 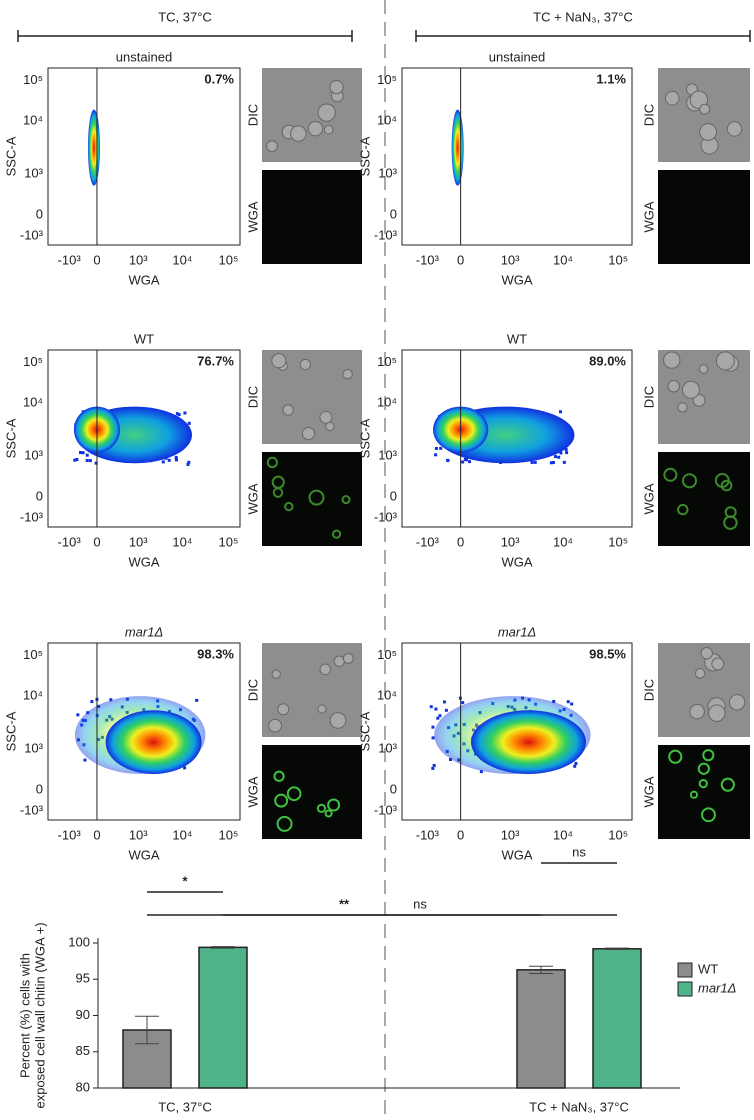 I want to click on legend-label: WT, so click(x=708, y=968).